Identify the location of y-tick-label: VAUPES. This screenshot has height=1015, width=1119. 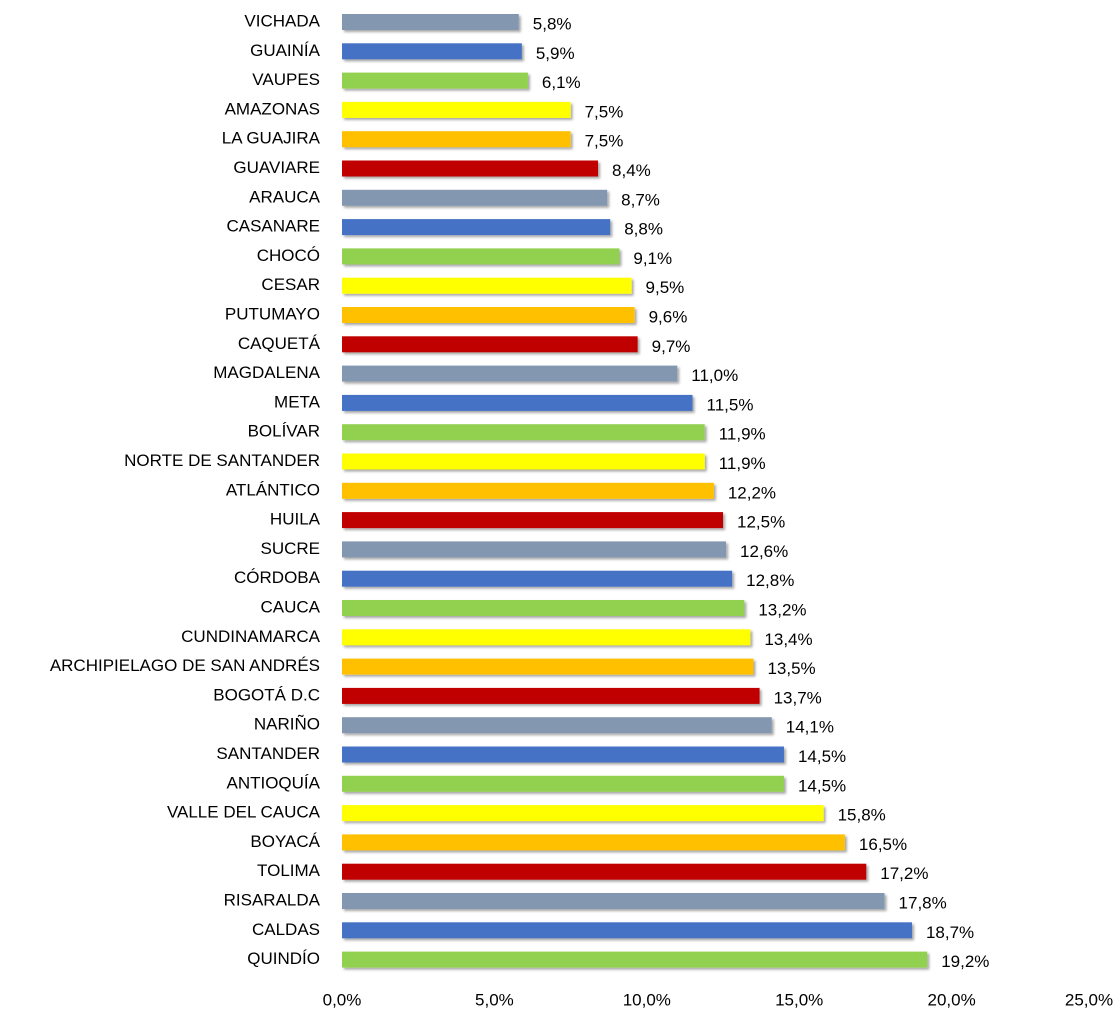
(286, 79).